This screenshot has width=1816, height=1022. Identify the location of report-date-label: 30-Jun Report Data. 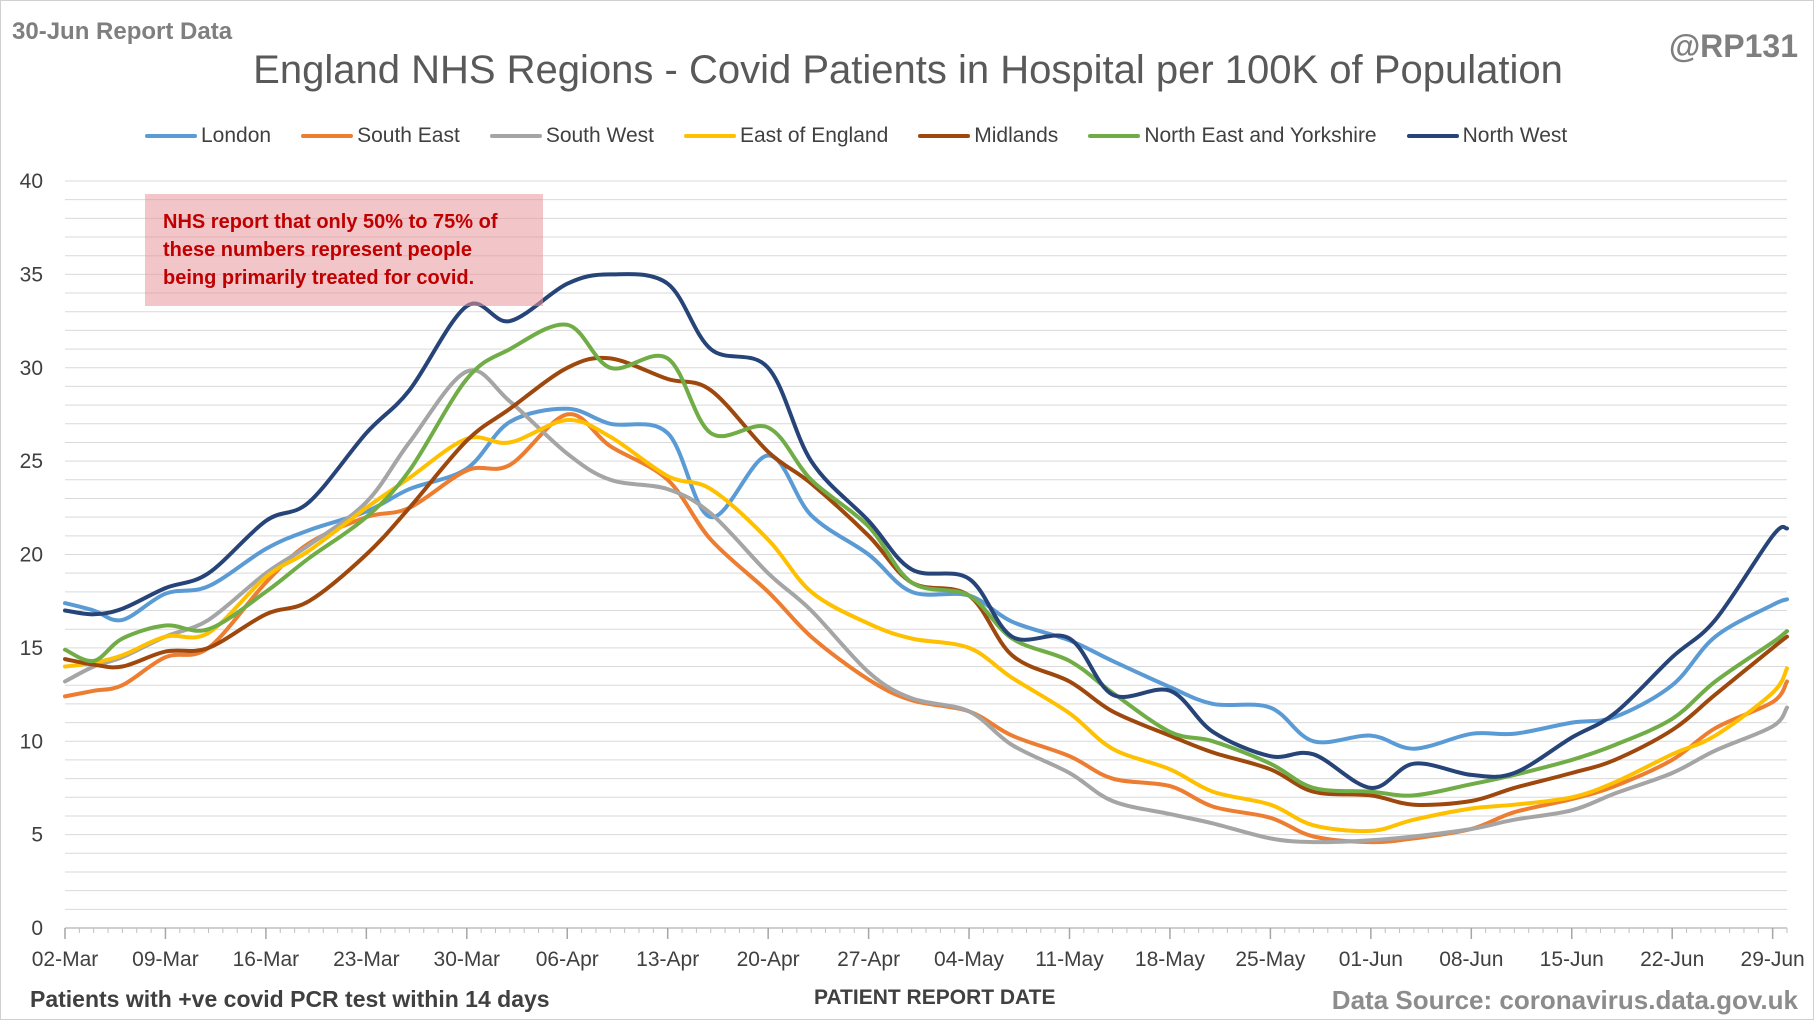
(122, 31).